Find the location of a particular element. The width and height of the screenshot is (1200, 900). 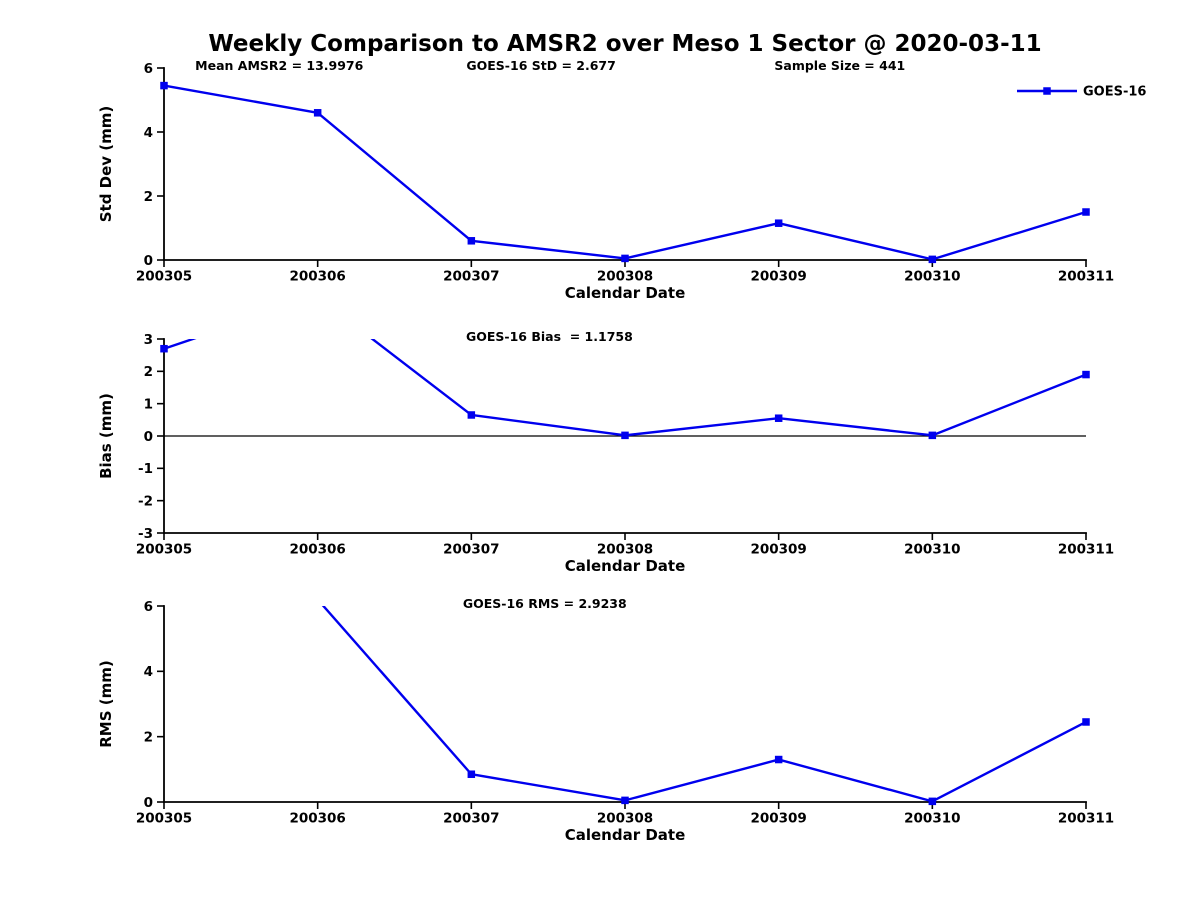

annotation: GOES-16 RMS = 2.9238 is located at coordinates (545, 603).